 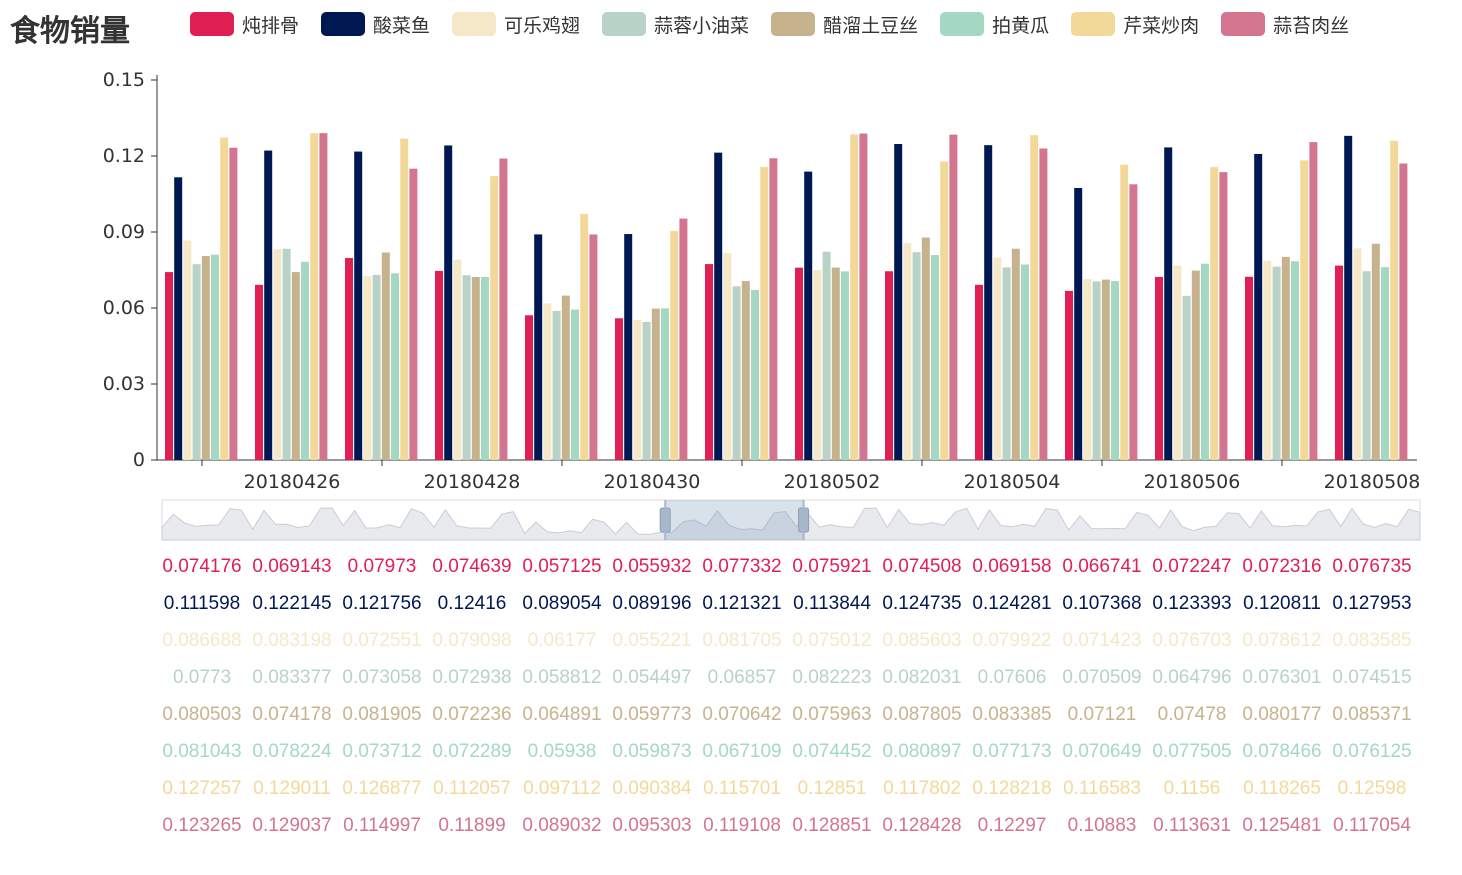 I want to click on legend-item: 炖排骨, so click(x=244, y=24).